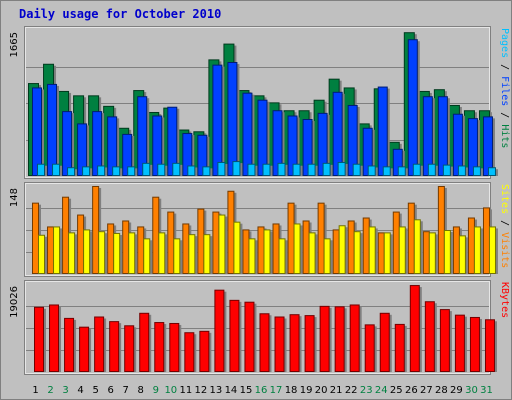  What do you see at coordinates (504, 88) in the screenshot?
I see `legend-hits-files-pages: Pages / Files / Hits` at bounding box center [504, 88].